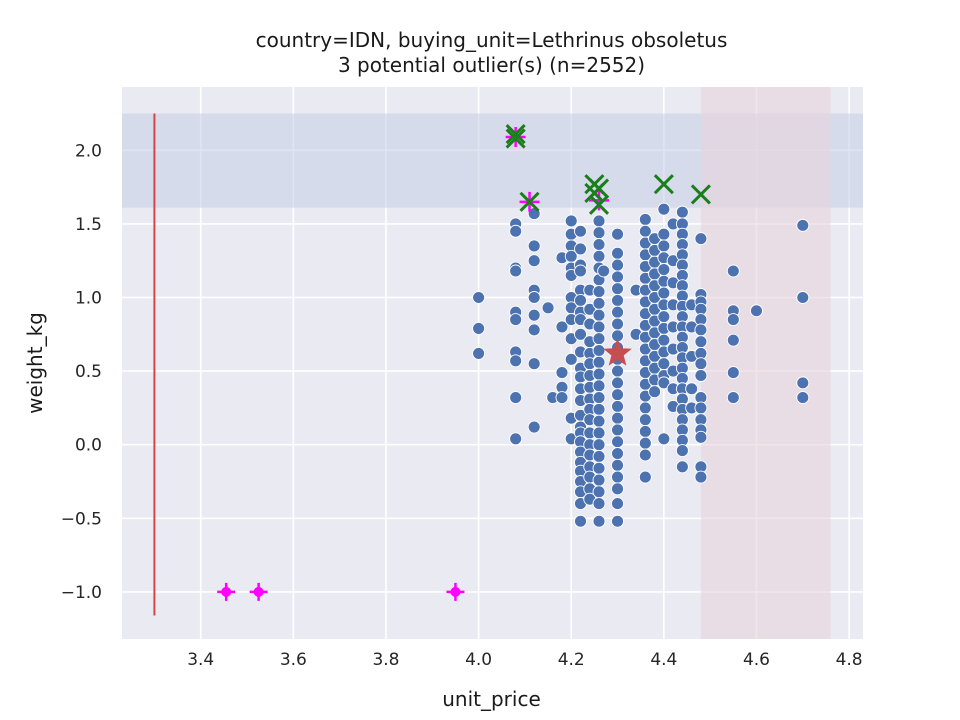 This screenshot has width=960, height=720. Describe the element at coordinates (200, 660) in the screenshot. I see `x-tick-label: 3.4` at that location.